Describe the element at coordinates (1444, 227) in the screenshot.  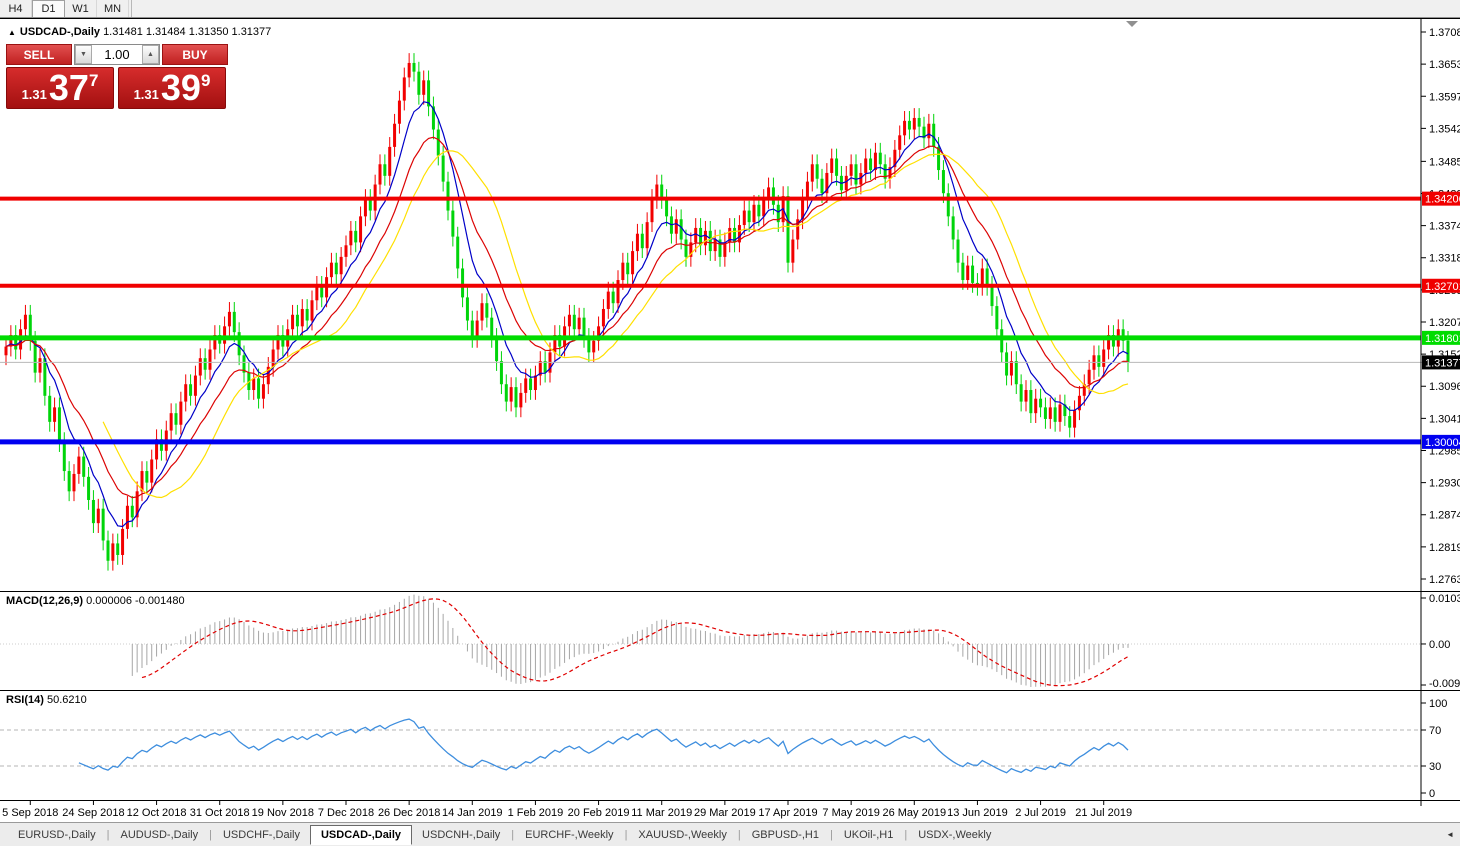
I see `svg-text: 1.33740` at that location.